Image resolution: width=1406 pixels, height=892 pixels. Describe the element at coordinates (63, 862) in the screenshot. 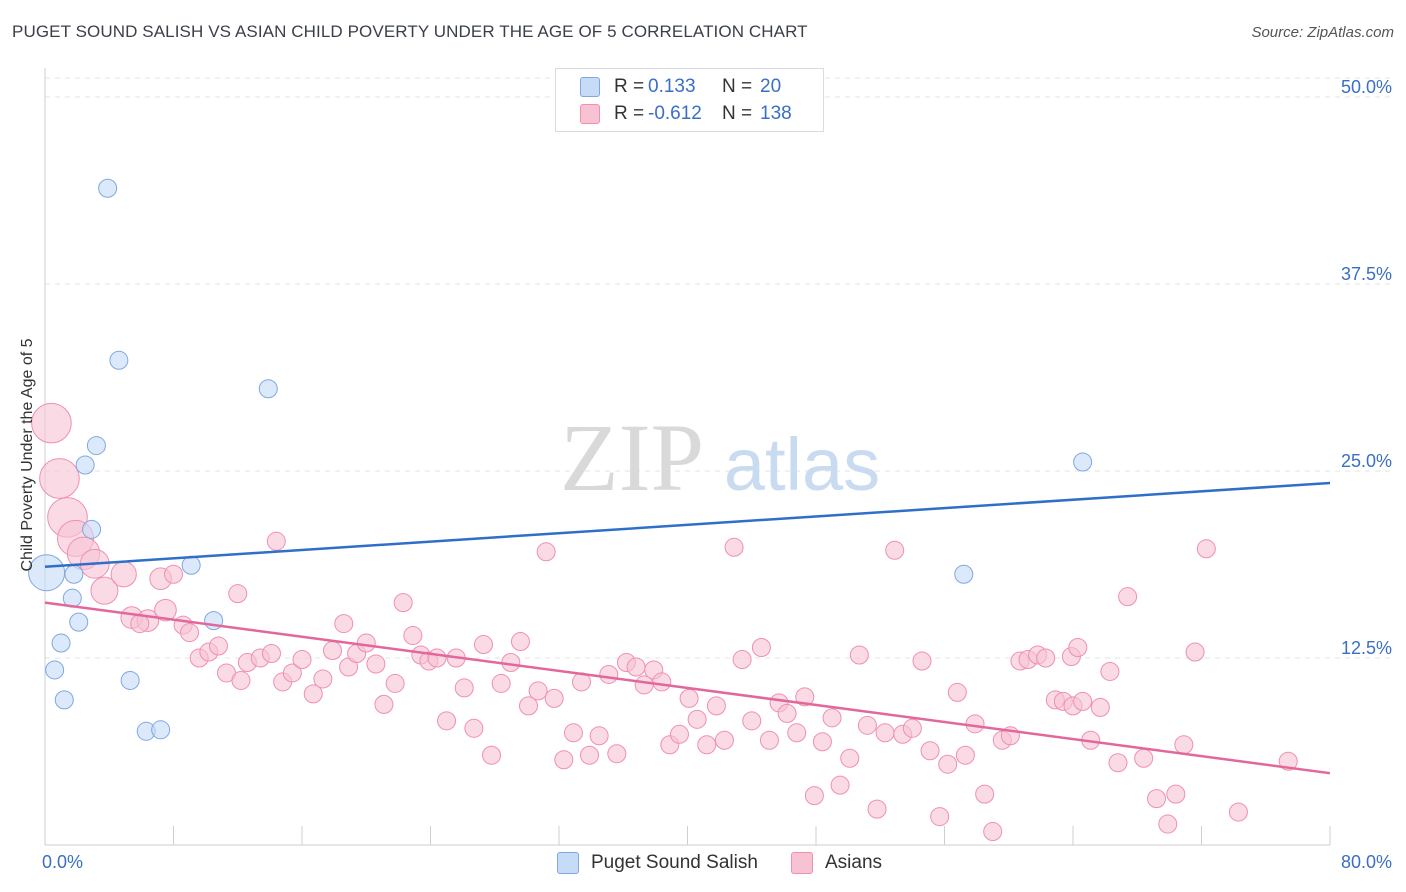

I see `x-tick-label-min: 0.0%` at that location.